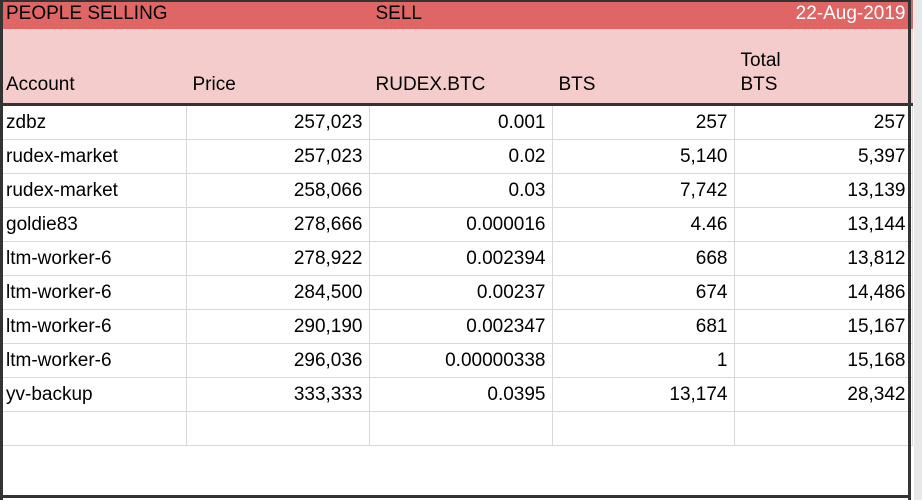  What do you see at coordinates (461, 67) in the screenshot?
I see `header-rudex-btc: RUDEX.BTC` at bounding box center [461, 67].